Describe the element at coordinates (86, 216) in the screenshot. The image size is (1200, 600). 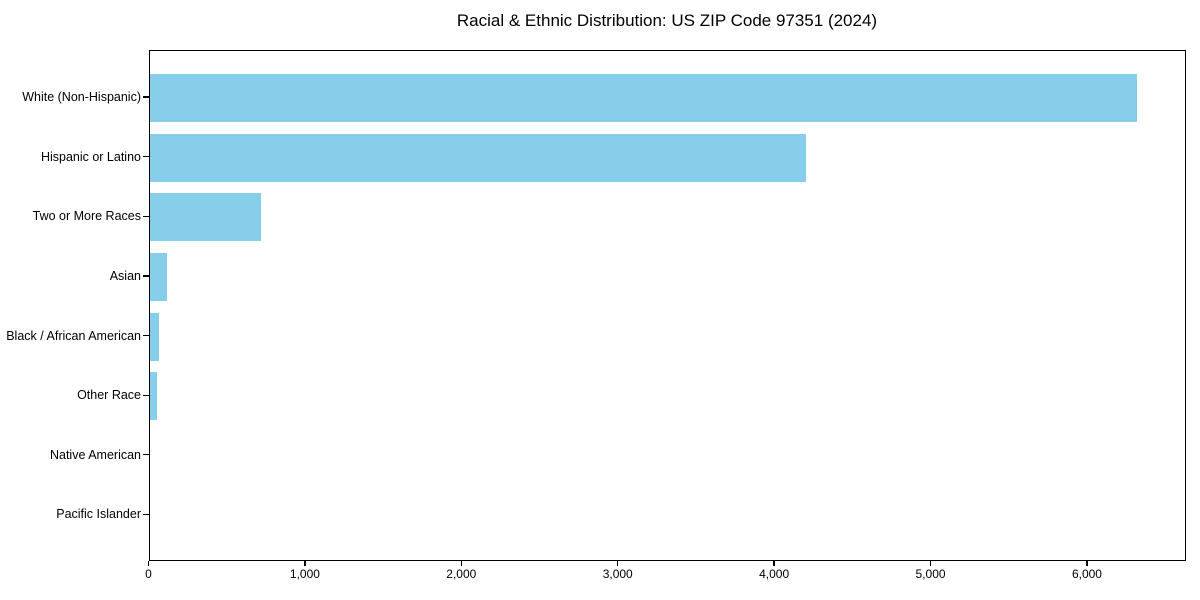
I see `y-tick-label: Two or More Races` at that location.